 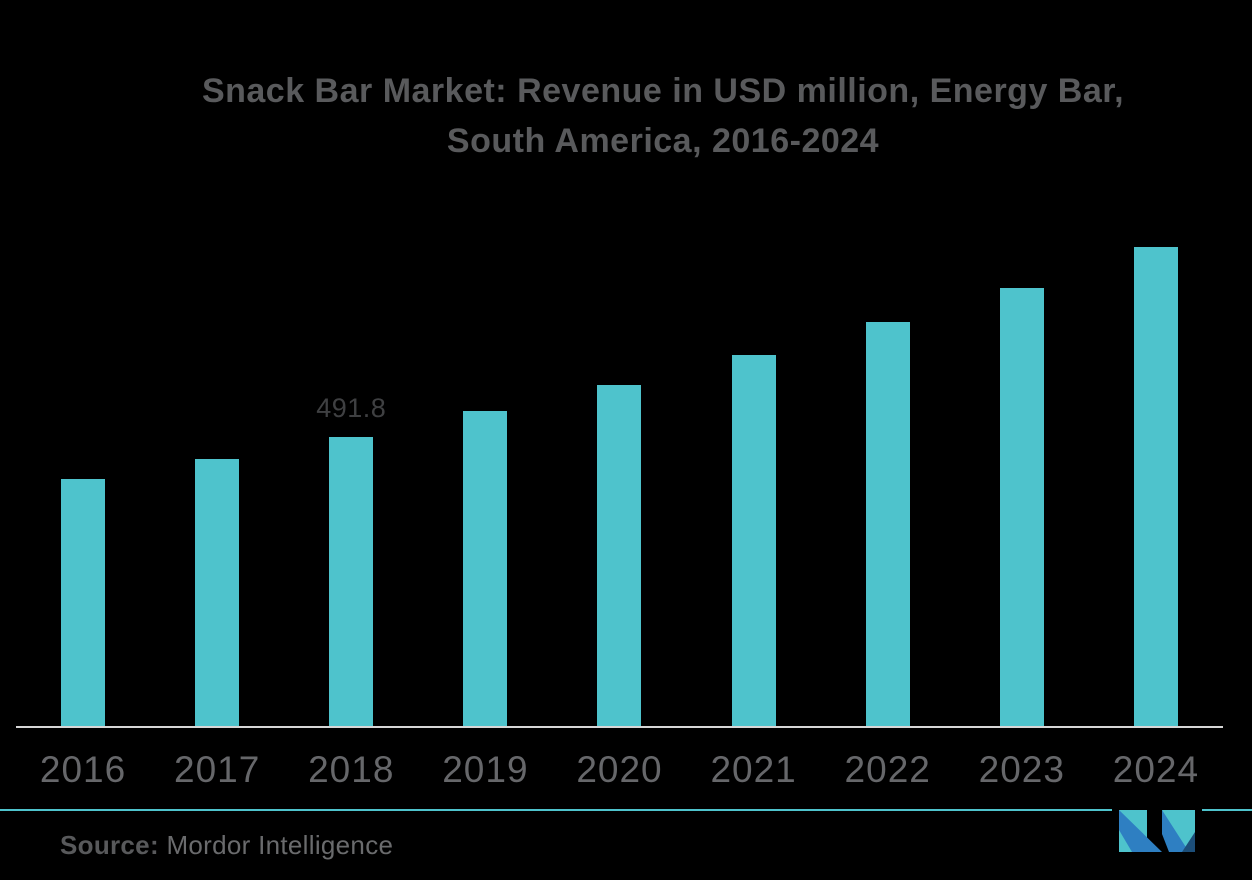 I want to click on x-tick-2016: 2016, so click(x=83, y=769).